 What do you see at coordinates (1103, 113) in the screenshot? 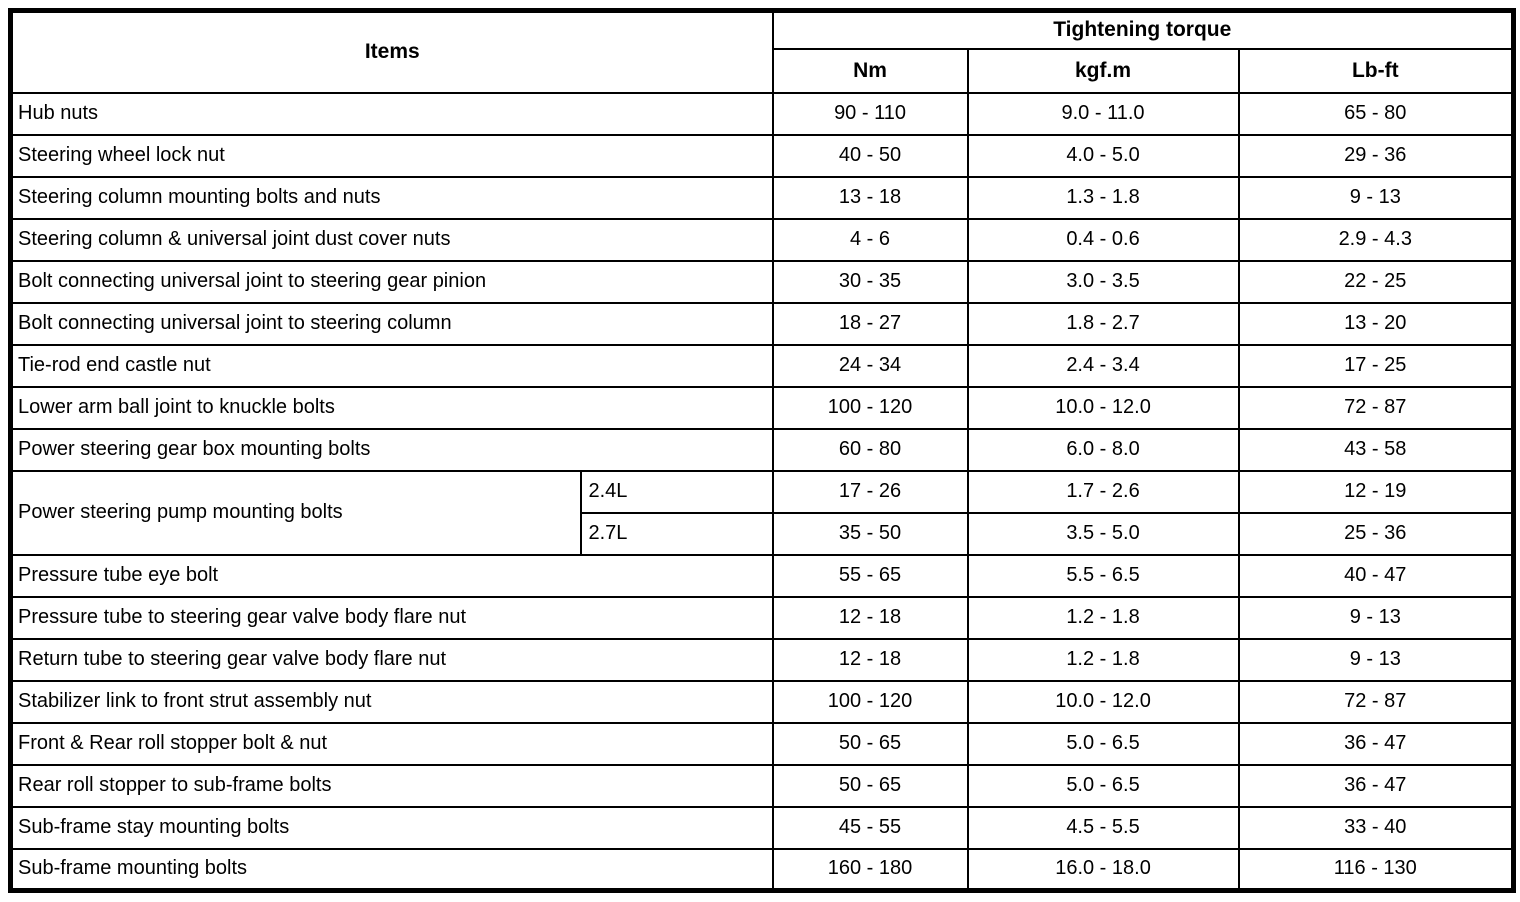
I see `kgfm-value-cell: 9.0 - 11.0` at bounding box center [1103, 113].